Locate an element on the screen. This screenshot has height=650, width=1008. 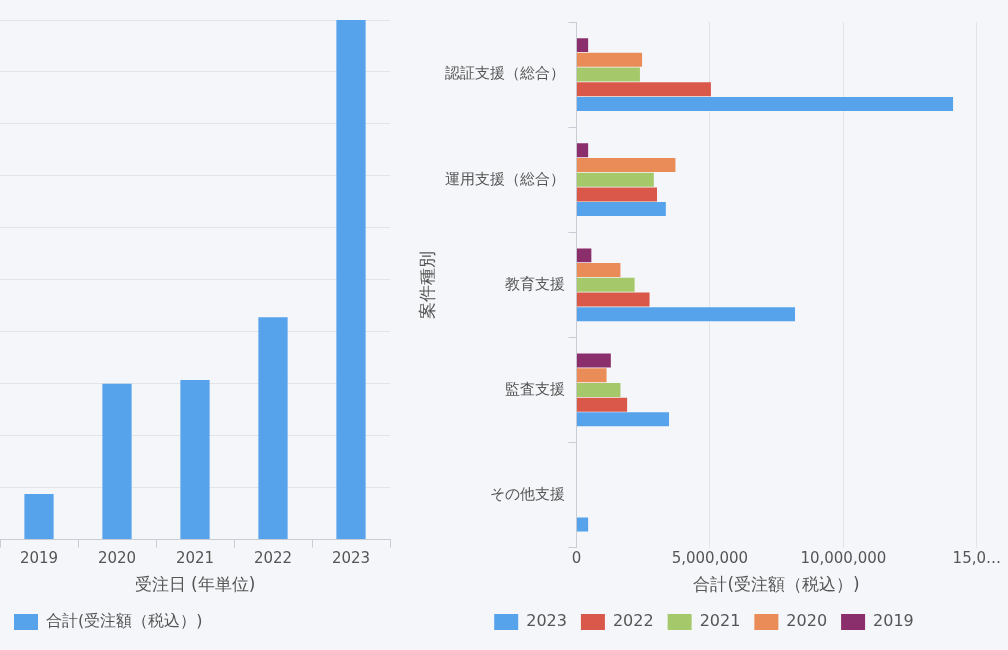
y-axis-title: 案件種別 is located at coordinates (426, 284).